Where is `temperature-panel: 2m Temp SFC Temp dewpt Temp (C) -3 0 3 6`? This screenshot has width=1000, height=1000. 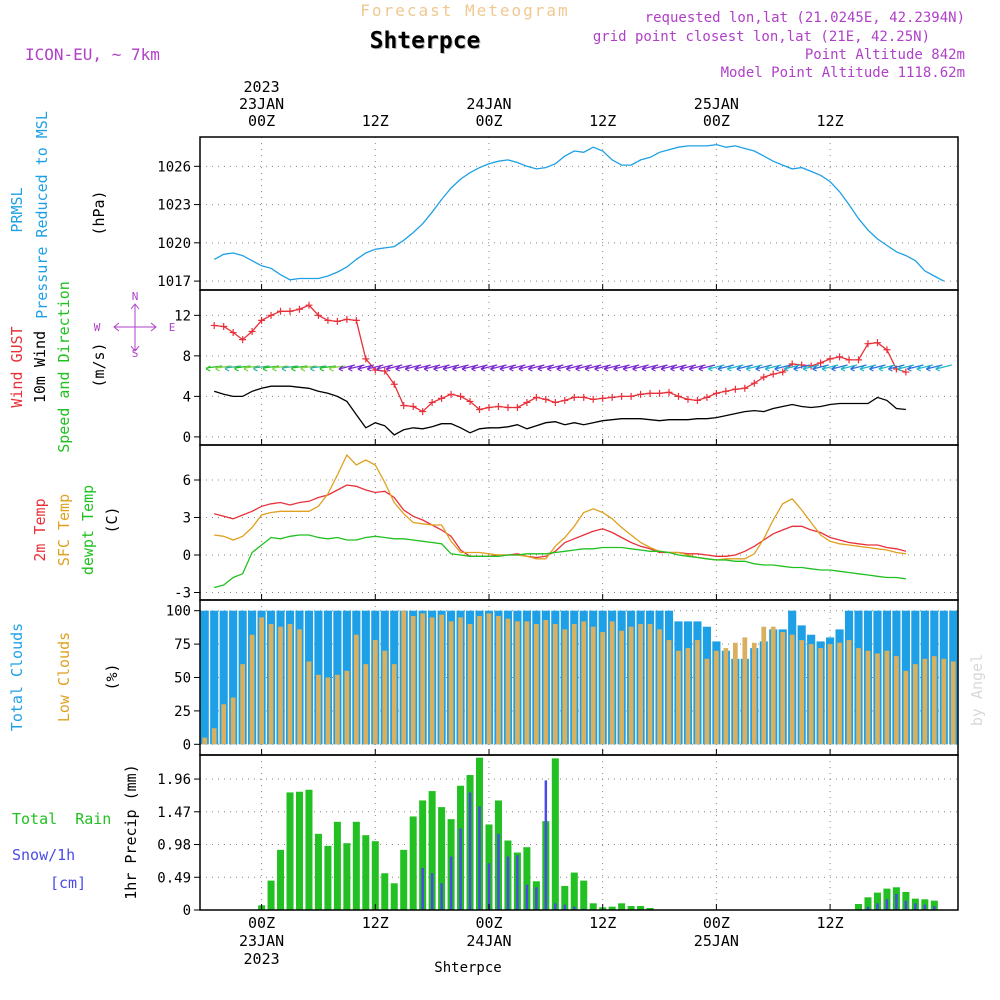 temperature-panel: 2m Temp SFC Temp dewpt Temp (C) -3 0 3 6 is located at coordinates (495, 523).